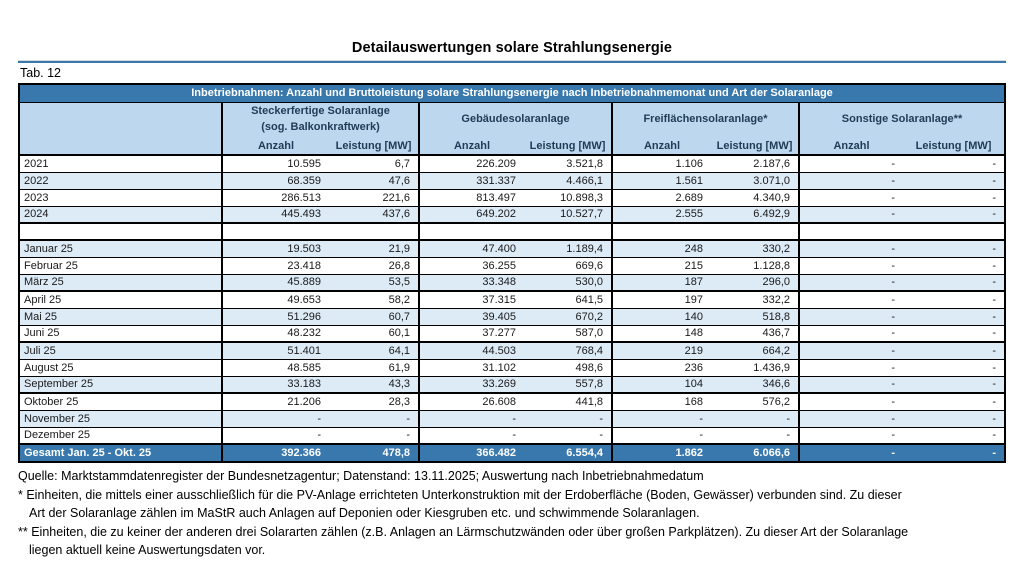 This screenshot has width=1024, height=576. I want to click on cell-value: 346,6, so click(755, 384).